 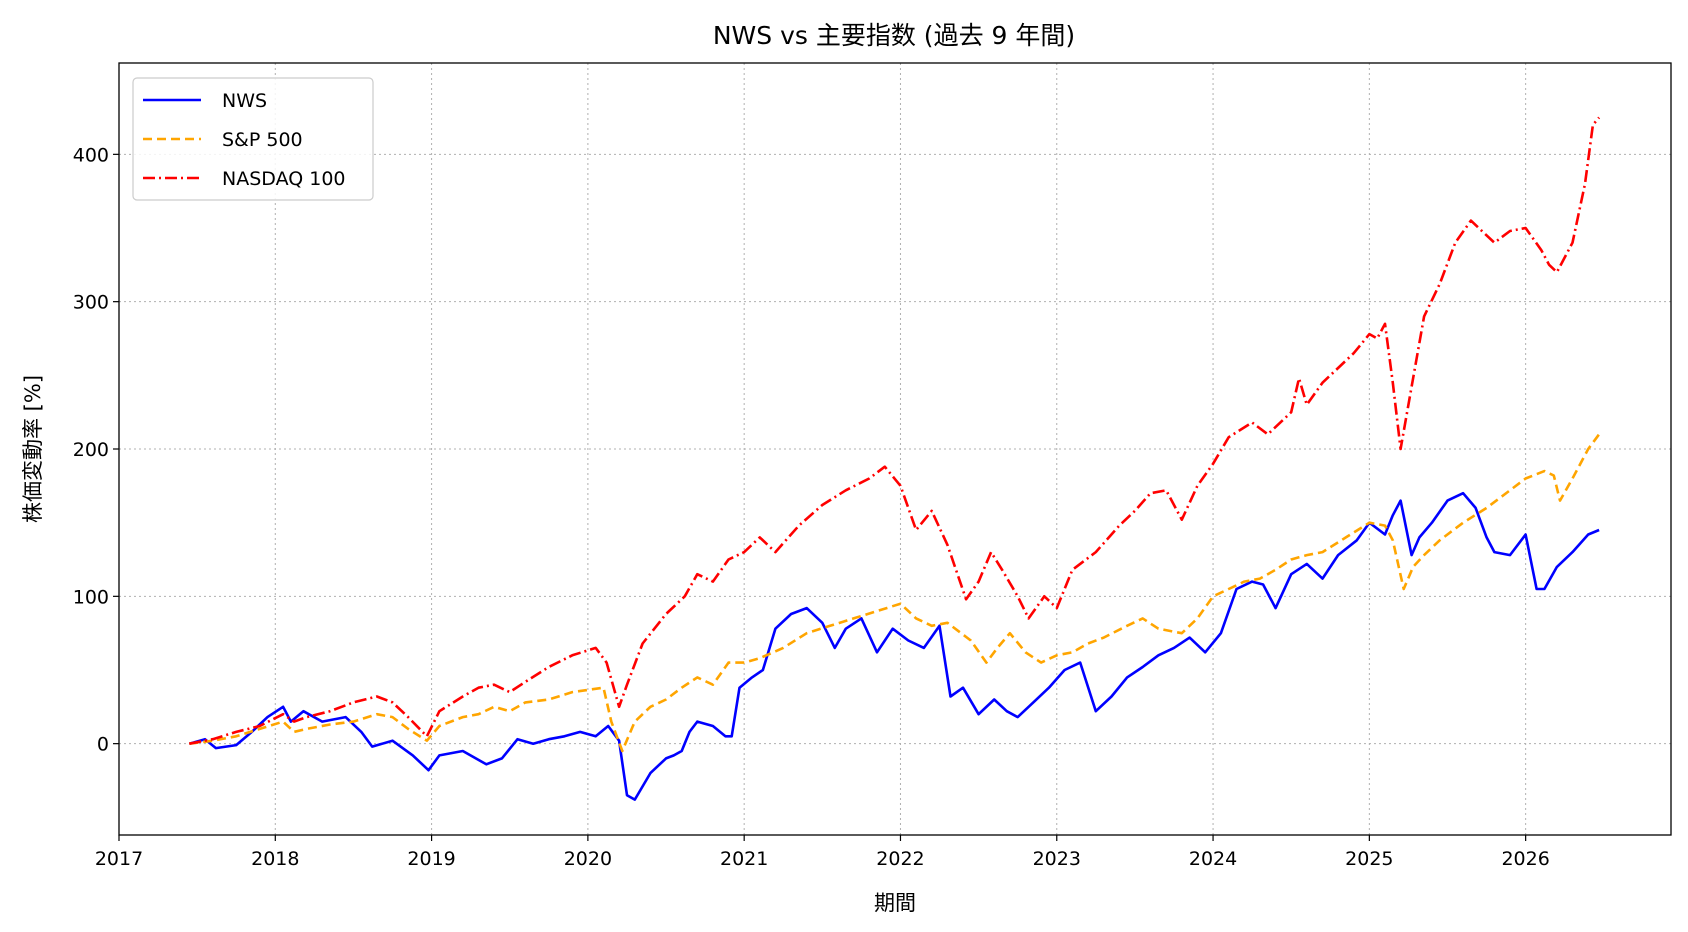 I want to click on y-tick-label: 400, so click(x=91, y=155).